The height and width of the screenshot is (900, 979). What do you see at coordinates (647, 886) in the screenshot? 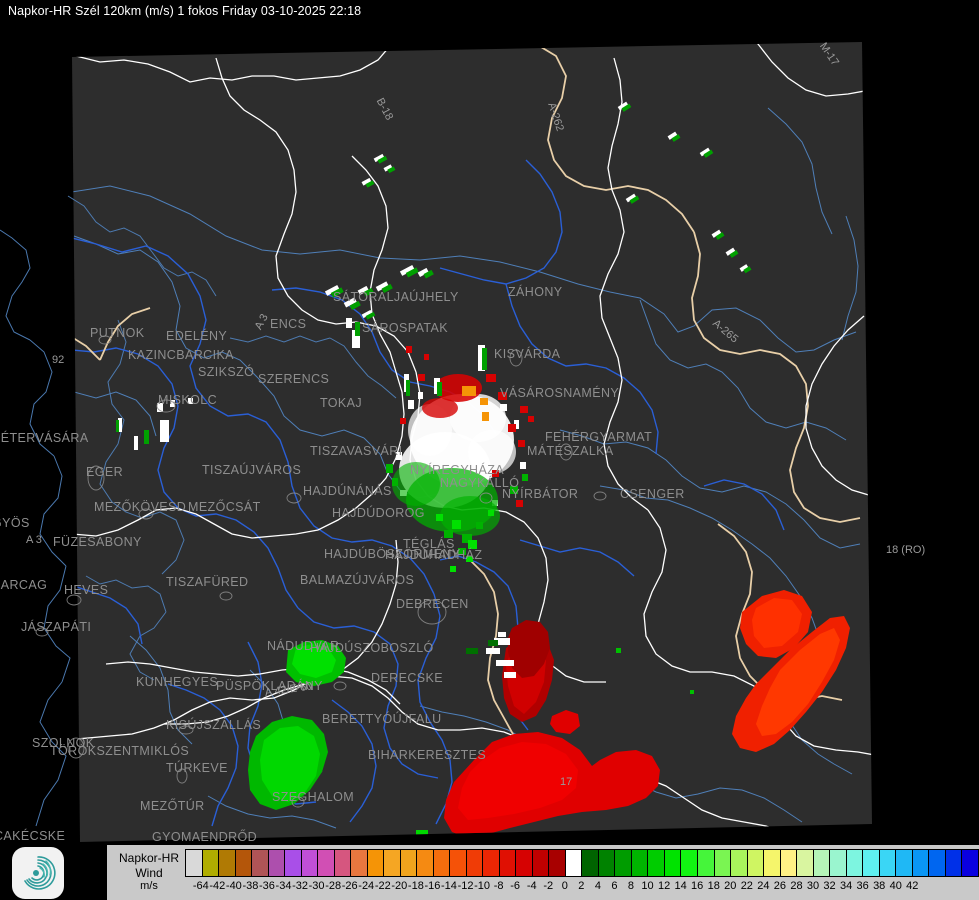
I see `color-scale-tick: 10` at bounding box center [647, 886].